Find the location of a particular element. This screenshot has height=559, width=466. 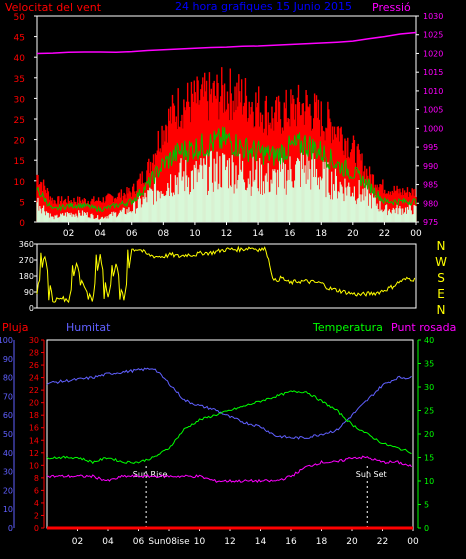

sun-marker-label: Sun Set is located at coordinates (371, 474).